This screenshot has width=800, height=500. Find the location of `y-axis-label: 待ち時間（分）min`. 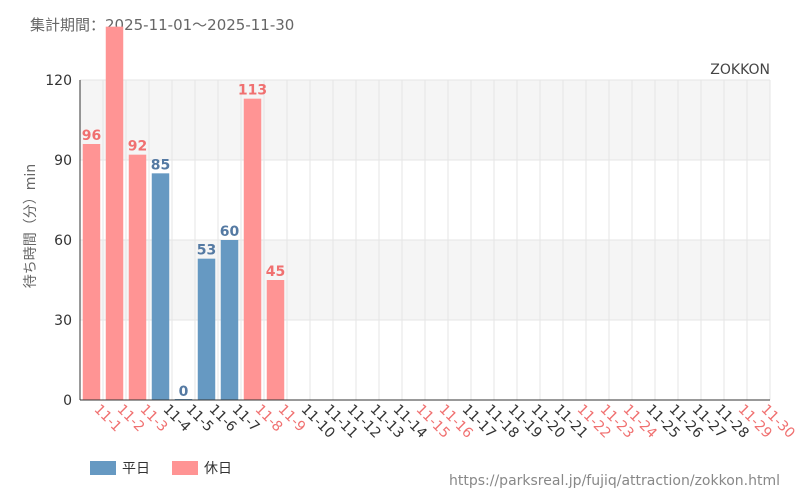

y-axis-label: 待ち時間（分）min is located at coordinates (31, 226).